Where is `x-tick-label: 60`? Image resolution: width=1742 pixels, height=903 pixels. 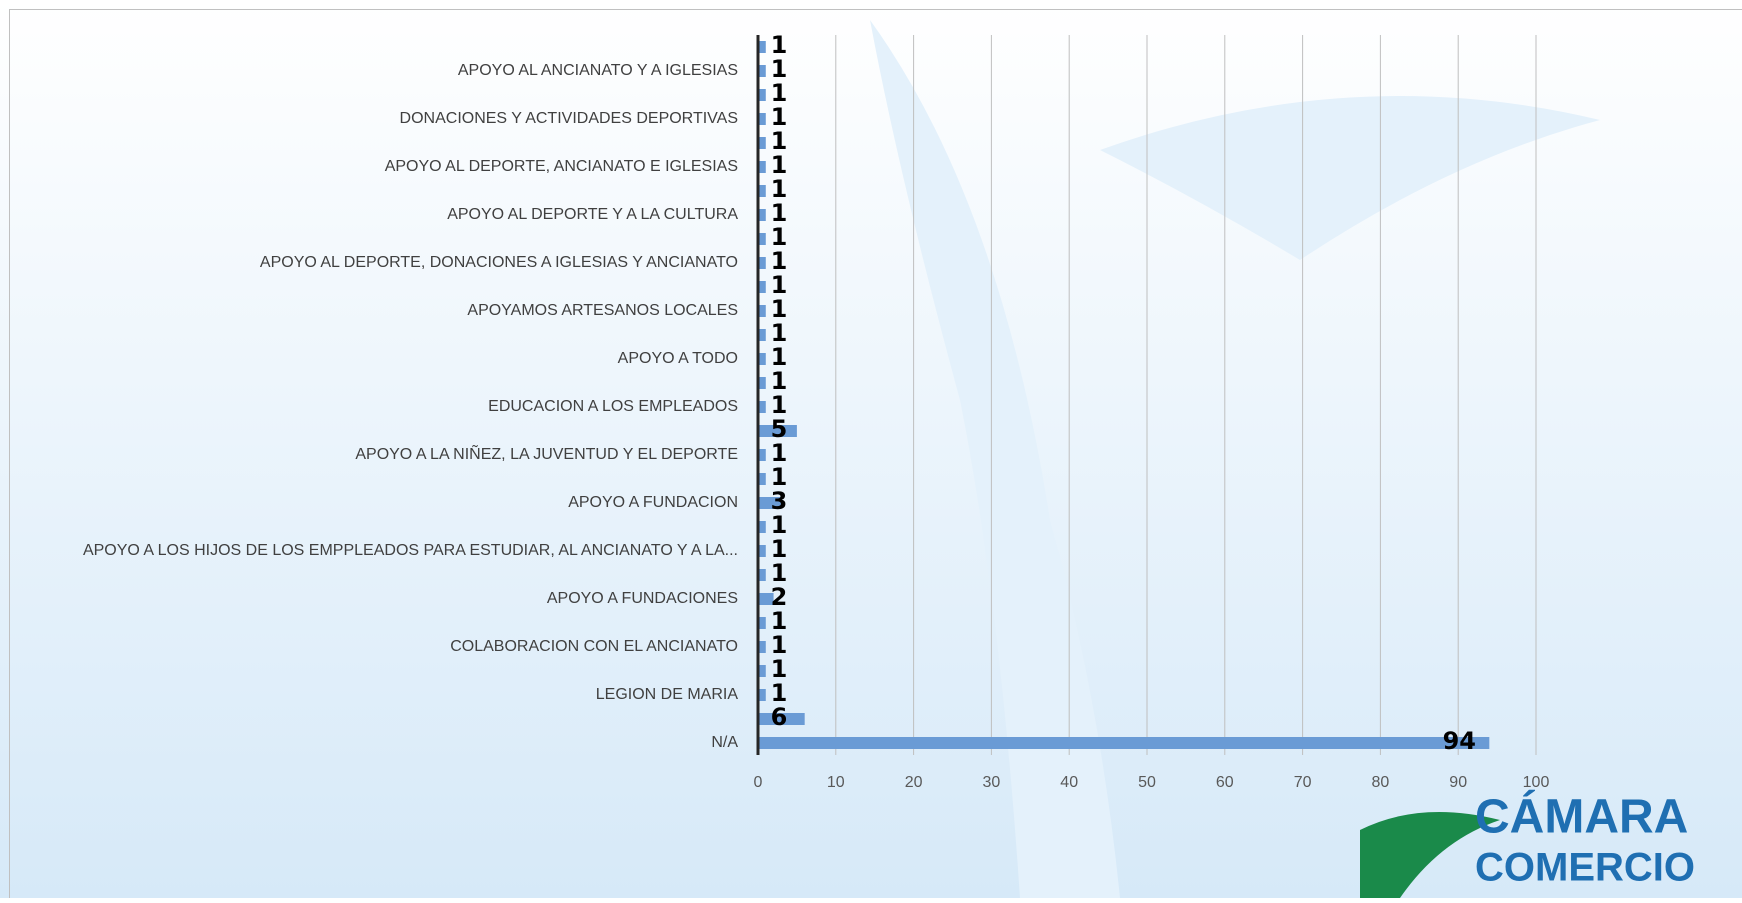 x-tick-label: 60 is located at coordinates (1225, 782).